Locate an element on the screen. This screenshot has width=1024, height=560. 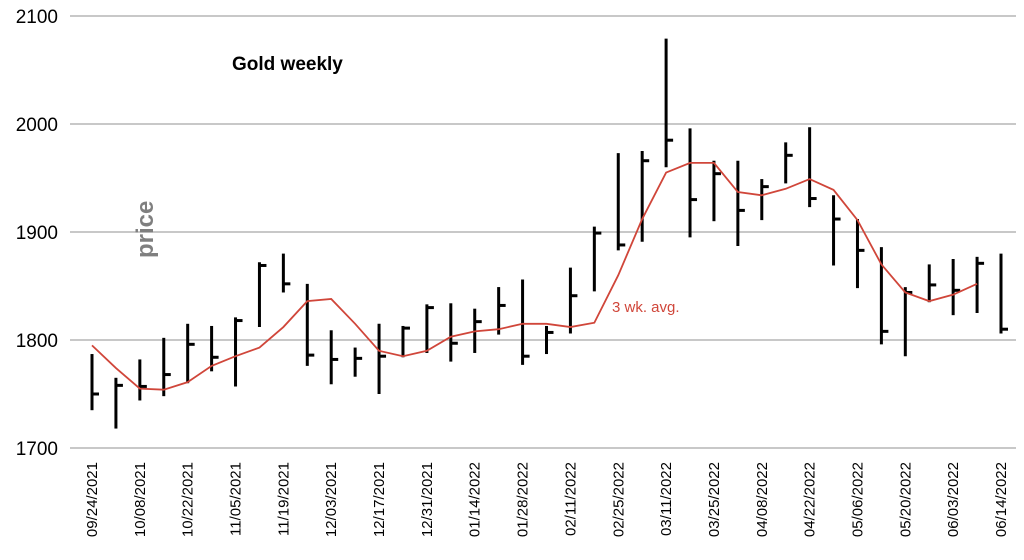
x-tick-label-12/03/2021: 12/03/2021 is located at coordinates (331, 499).